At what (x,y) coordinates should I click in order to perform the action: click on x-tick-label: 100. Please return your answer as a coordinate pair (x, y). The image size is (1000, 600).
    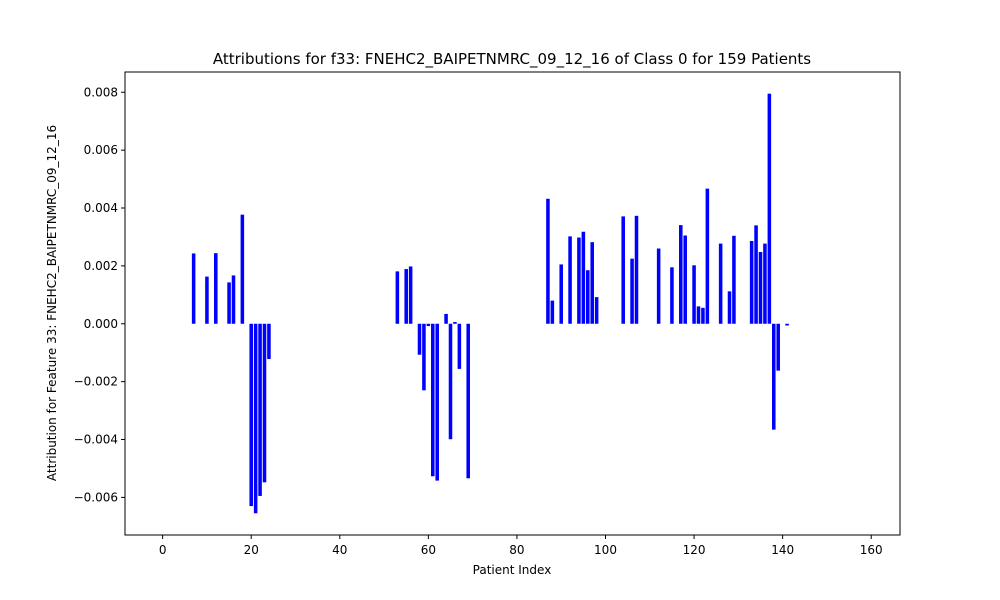
    Looking at the image, I should click on (605, 550).